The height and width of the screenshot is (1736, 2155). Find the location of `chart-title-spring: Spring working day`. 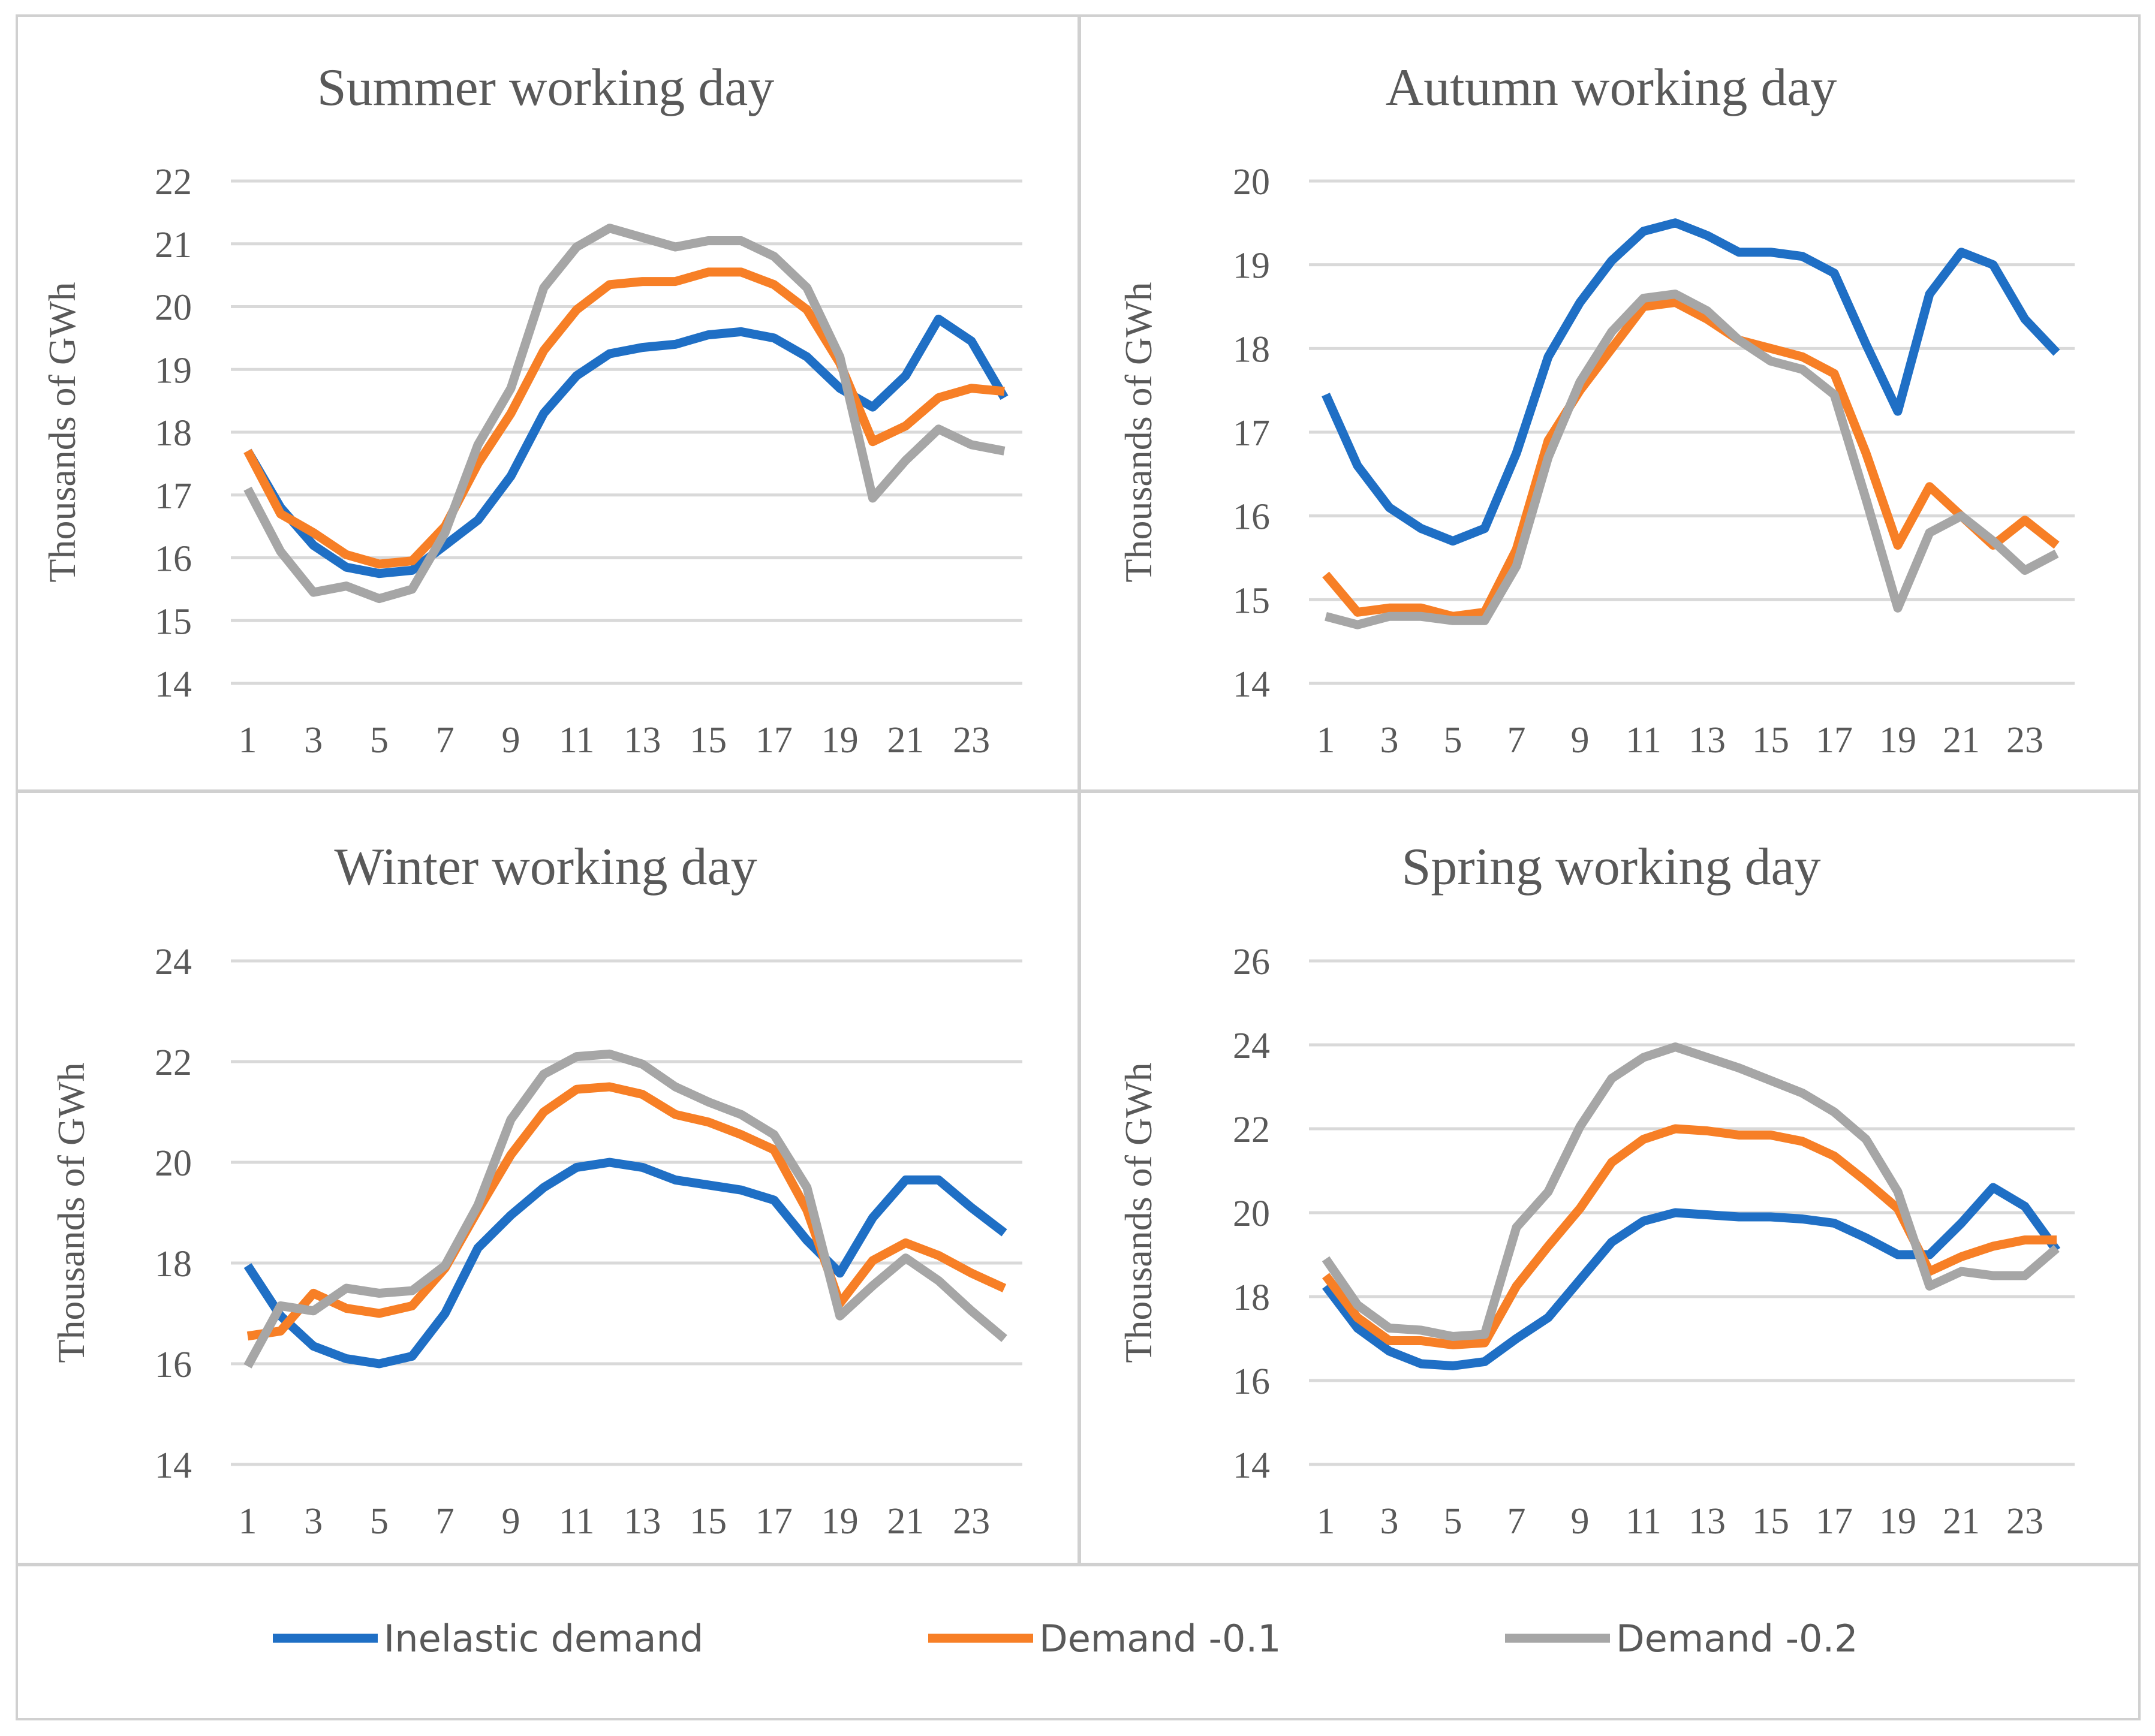

chart-title-spring: Spring working day is located at coordinates (1610, 867).